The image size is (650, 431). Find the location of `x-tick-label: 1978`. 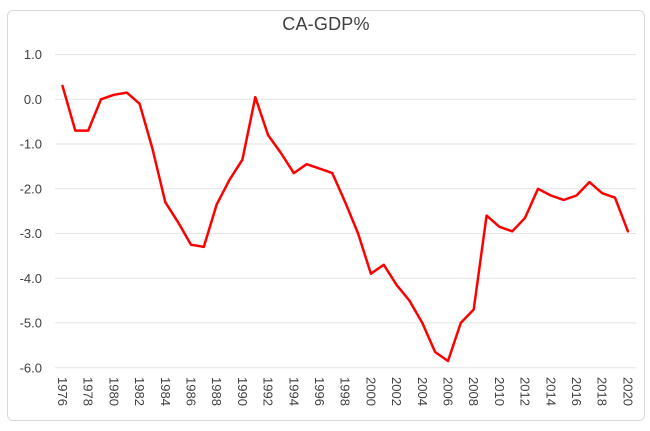

x-tick-label: 1978 is located at coordinates (88, 391).